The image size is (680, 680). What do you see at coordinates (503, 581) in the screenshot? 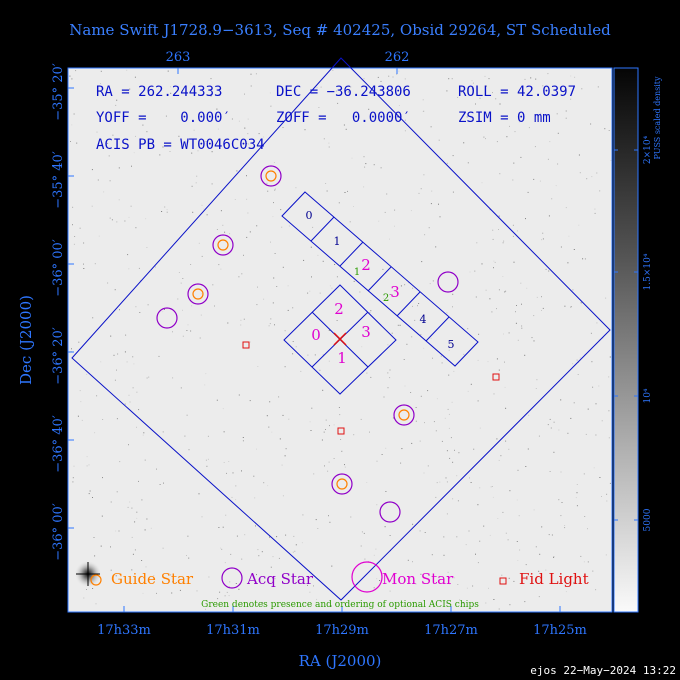
I see `legend-fid-icon` at bounding box center [503, 581].